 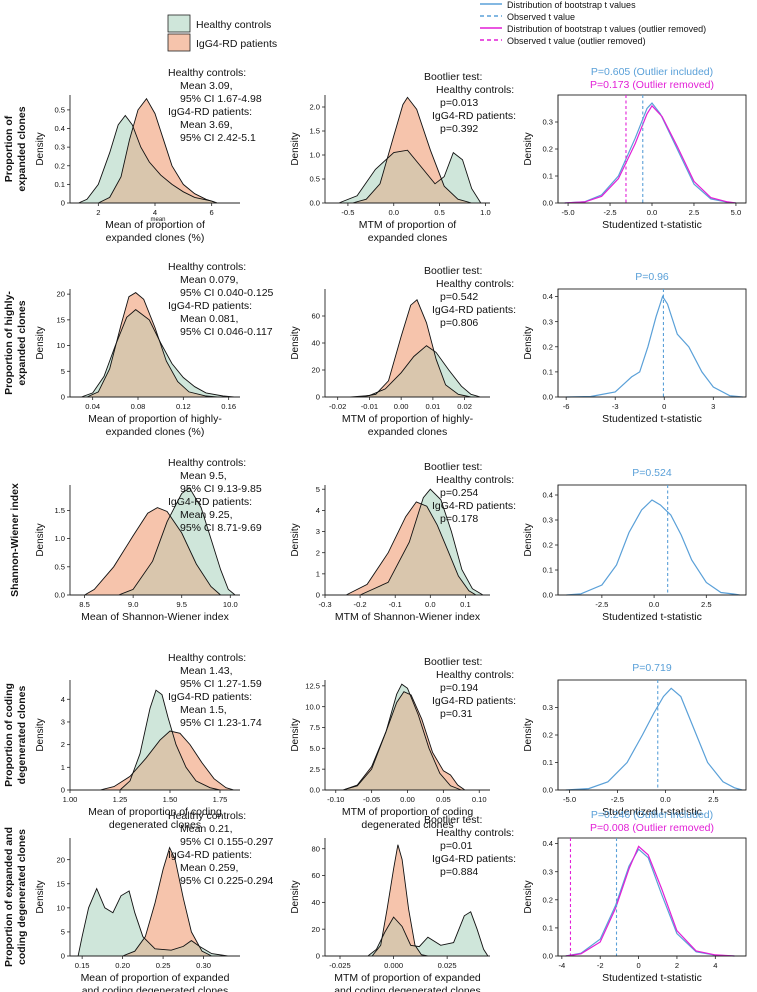 I want to click on x-tick-label: 0.15, so click(x=82, y=965).